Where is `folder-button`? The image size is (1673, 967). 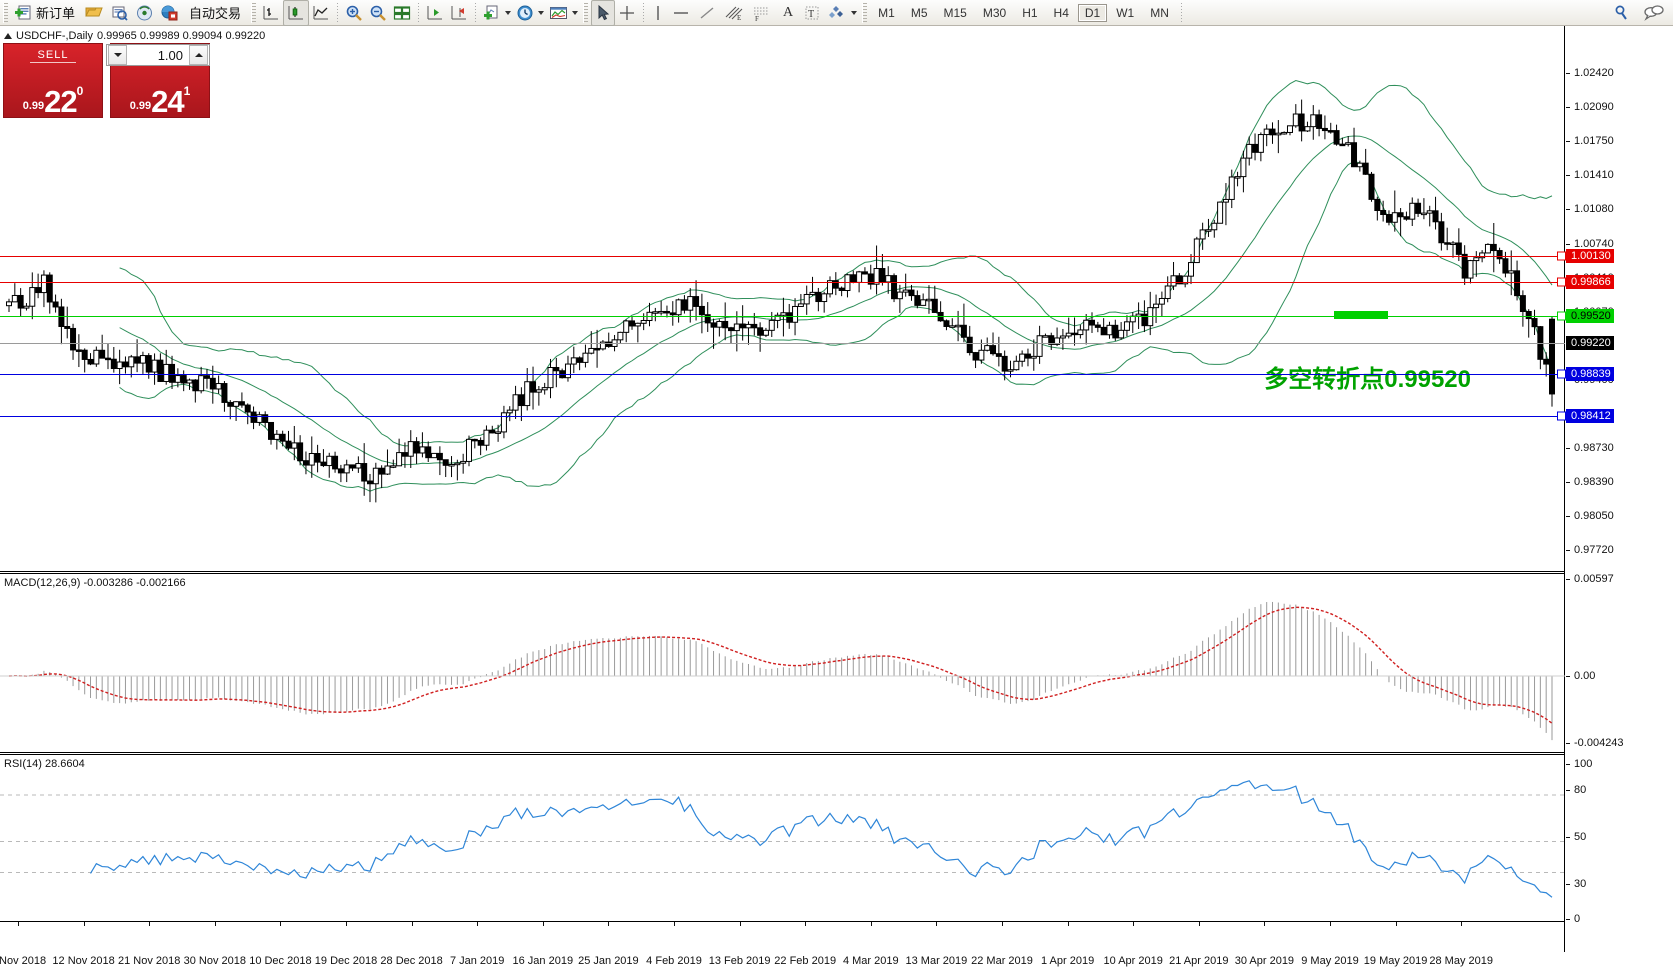
folder-button is located at coordinates (94, 13).